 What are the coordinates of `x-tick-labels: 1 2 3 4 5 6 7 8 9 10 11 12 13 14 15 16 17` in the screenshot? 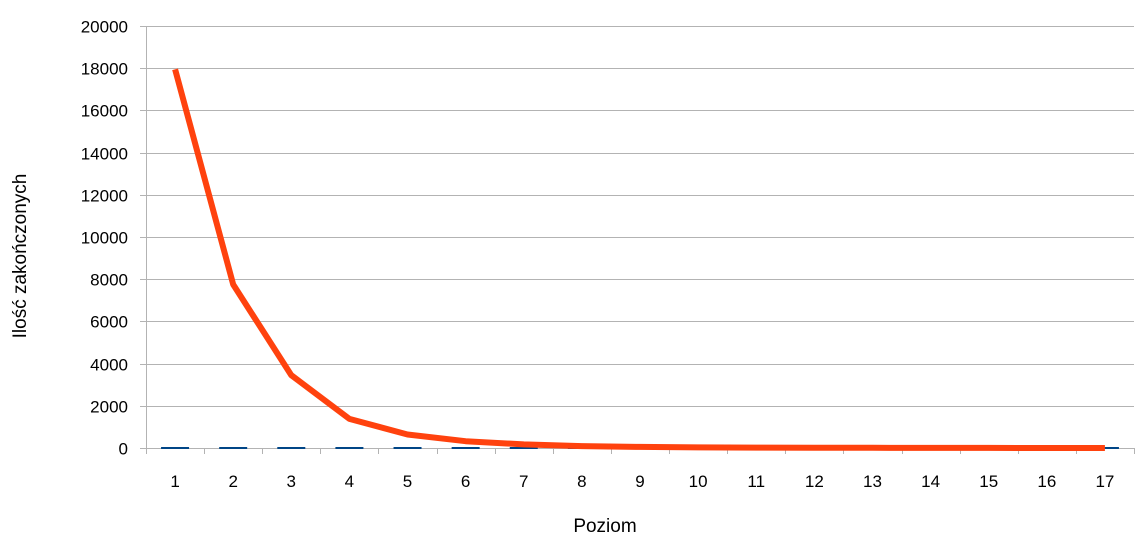 It's located at (642, 481).